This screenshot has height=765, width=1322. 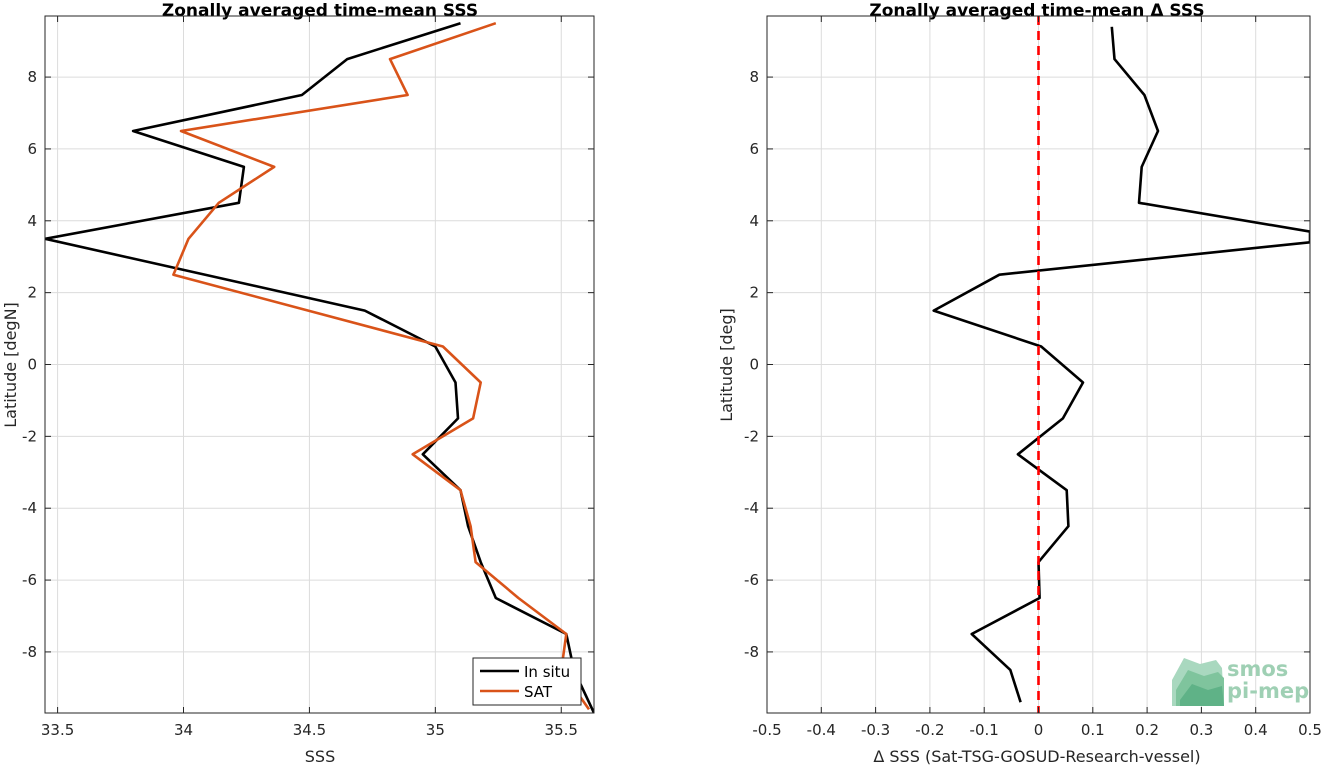 I want to click on smos-pi-mep-logo: smos pi-mep, so click(x=1240, y=681).